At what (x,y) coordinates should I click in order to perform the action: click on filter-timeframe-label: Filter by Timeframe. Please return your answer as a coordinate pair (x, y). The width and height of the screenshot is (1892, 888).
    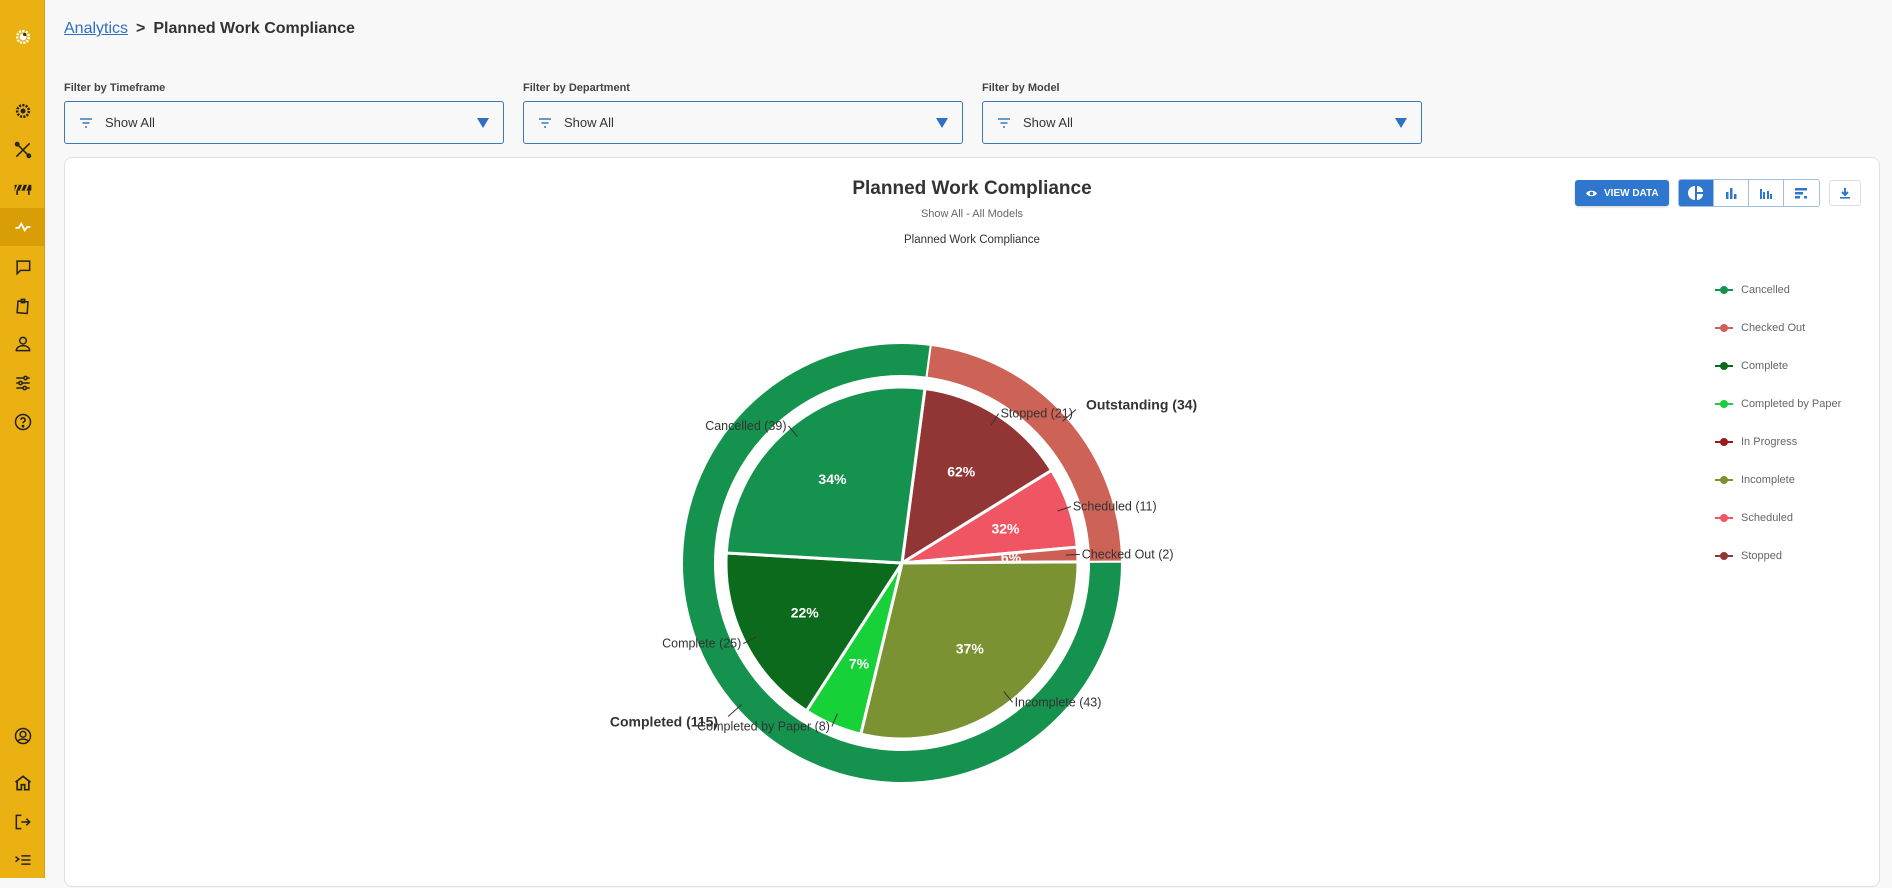
    Looking at the image, I should click on (115, 88).